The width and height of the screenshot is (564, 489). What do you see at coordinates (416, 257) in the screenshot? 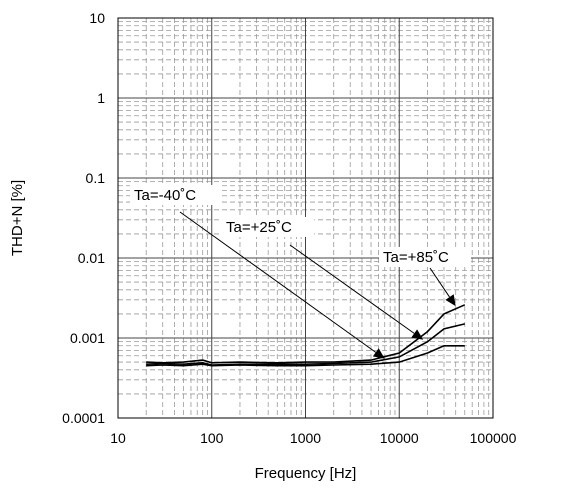
I see `annotation-label: Ta=+85˚C` at bounding box center [416, 257].